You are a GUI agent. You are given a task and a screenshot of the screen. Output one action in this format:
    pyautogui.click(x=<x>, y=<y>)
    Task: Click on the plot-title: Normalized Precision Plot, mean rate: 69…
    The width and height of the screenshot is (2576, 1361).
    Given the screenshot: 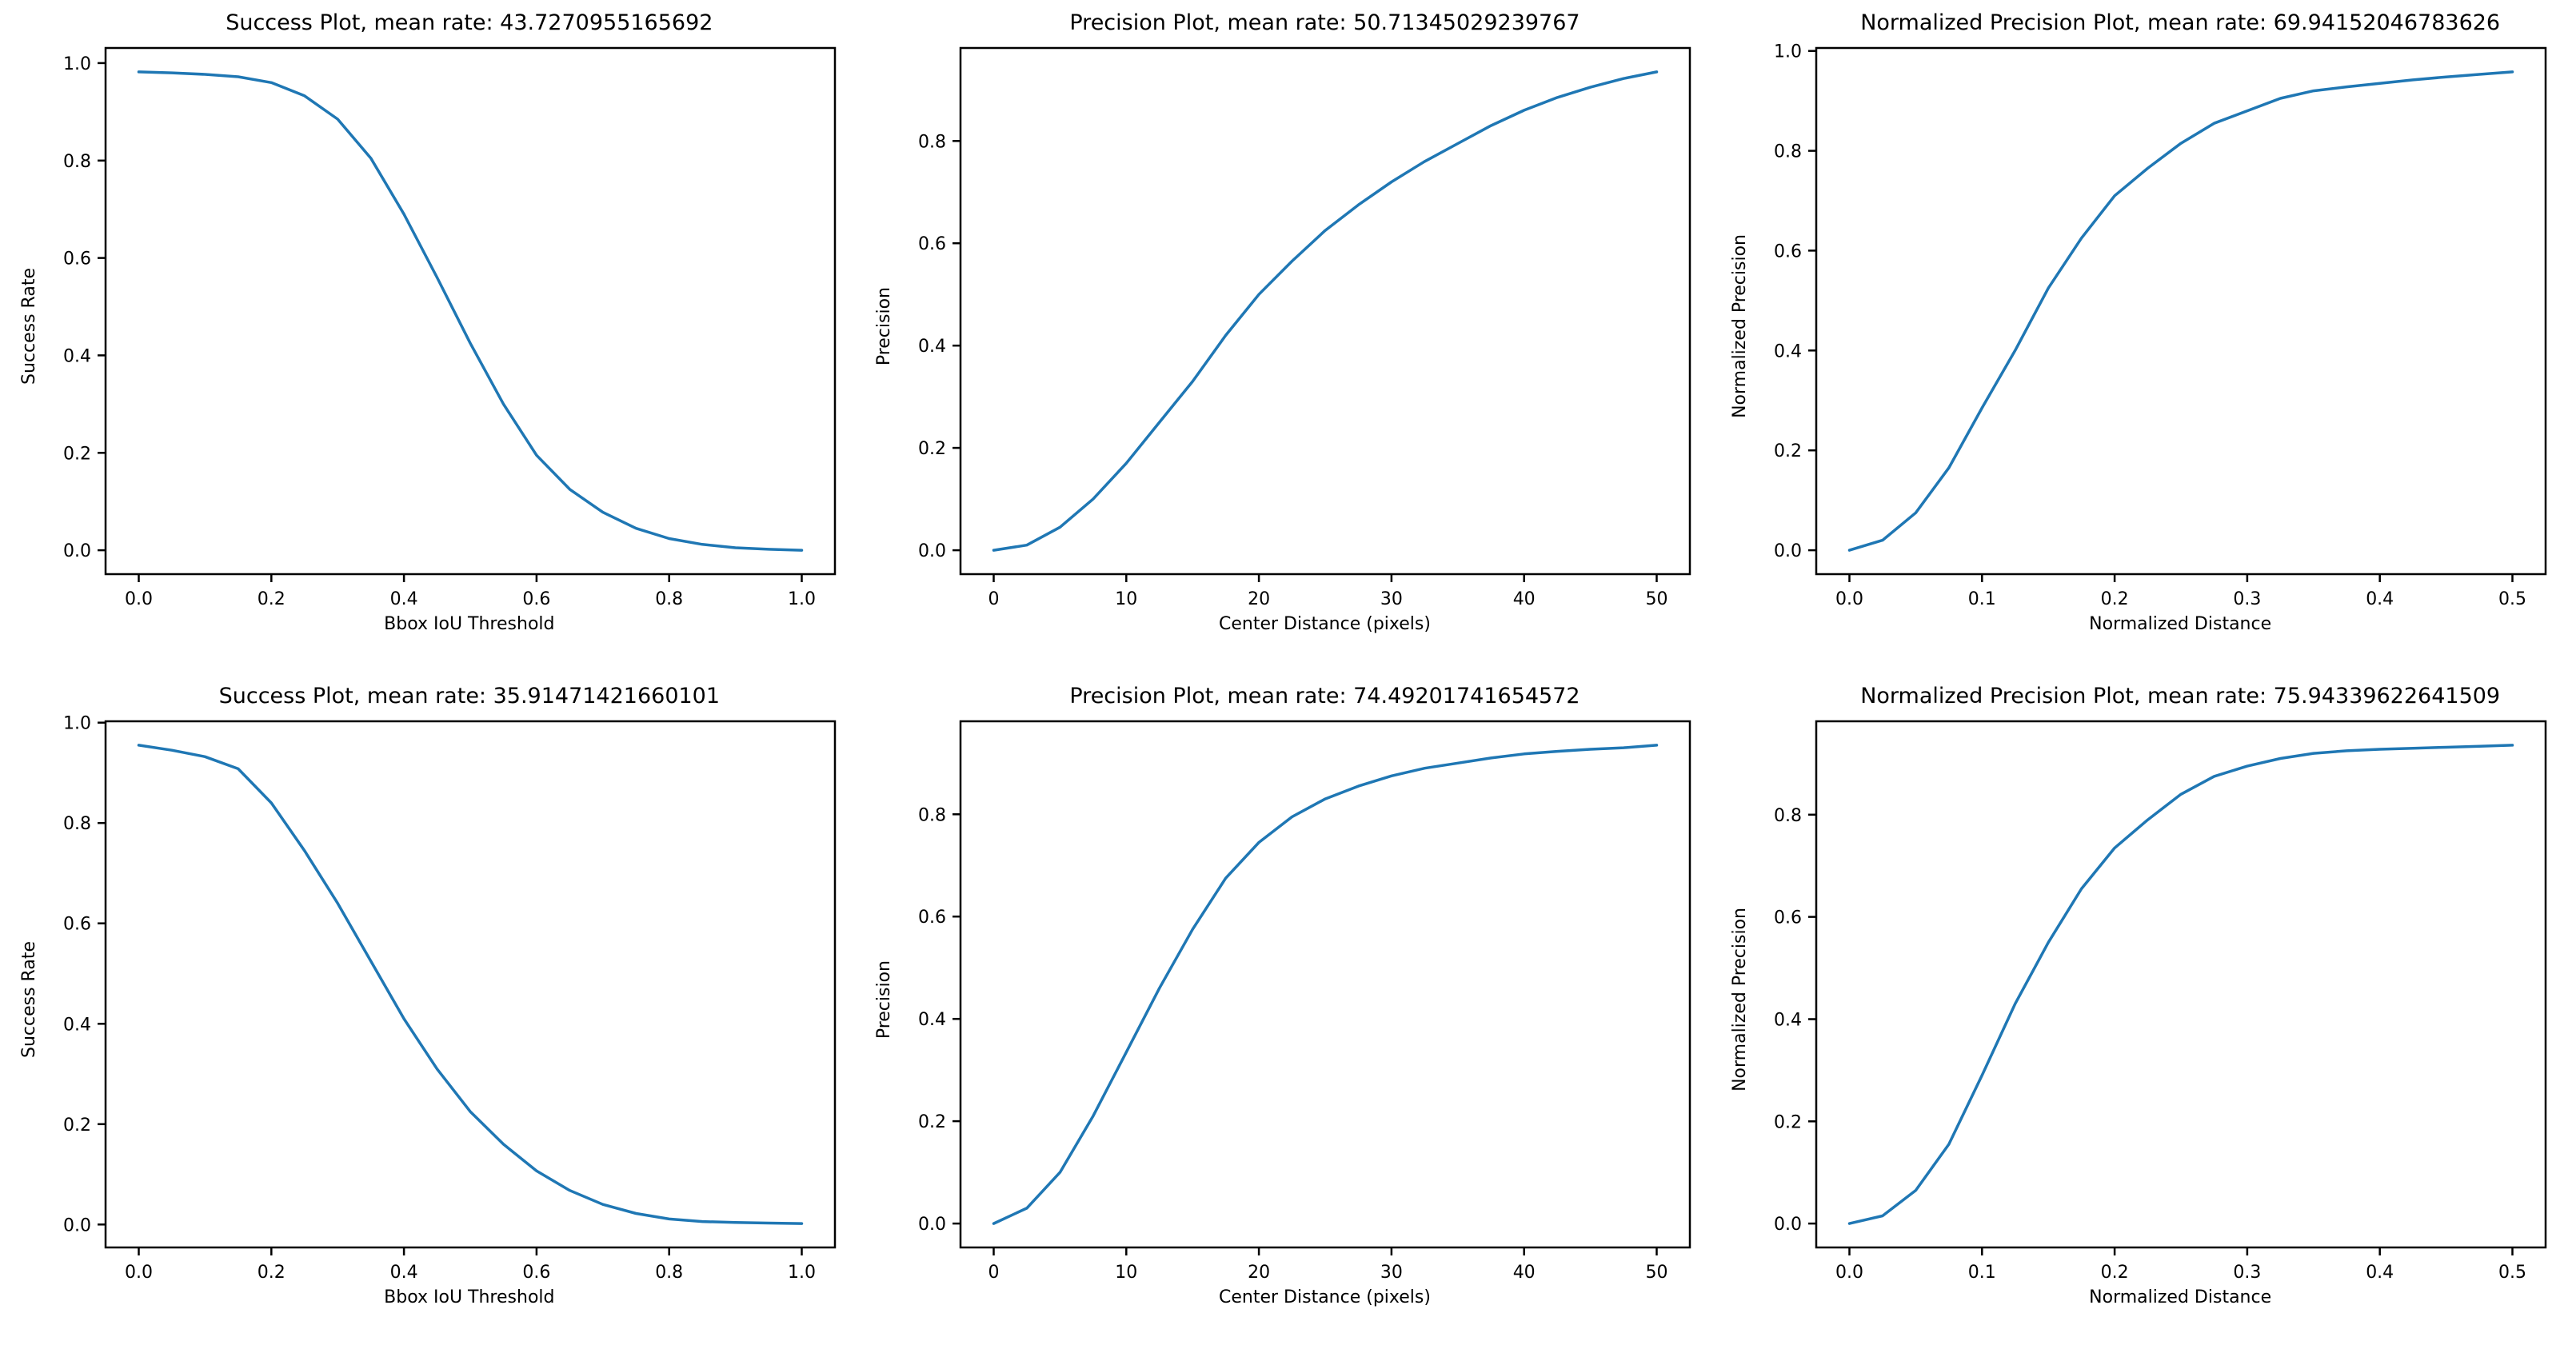 What is the action you would take?
    pyautogui.click(x=2180, y=22)
    